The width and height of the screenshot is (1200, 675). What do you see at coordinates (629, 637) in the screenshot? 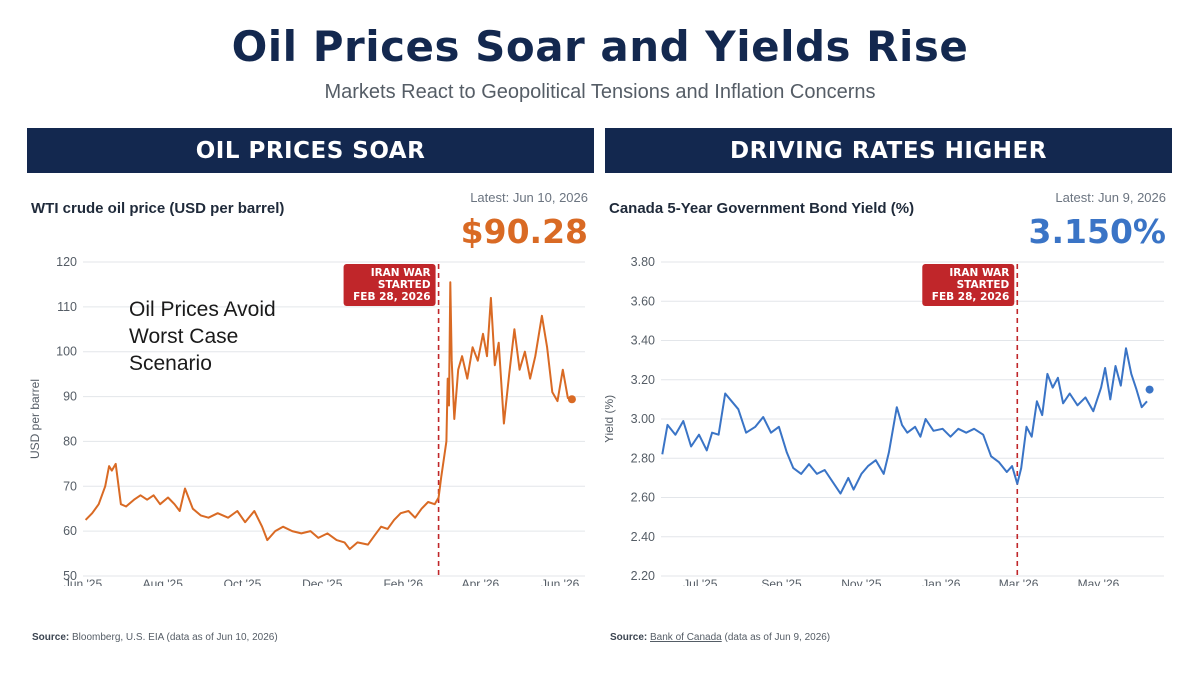
I see `yield-source-label: Source:` at bounding box center [629, 637].